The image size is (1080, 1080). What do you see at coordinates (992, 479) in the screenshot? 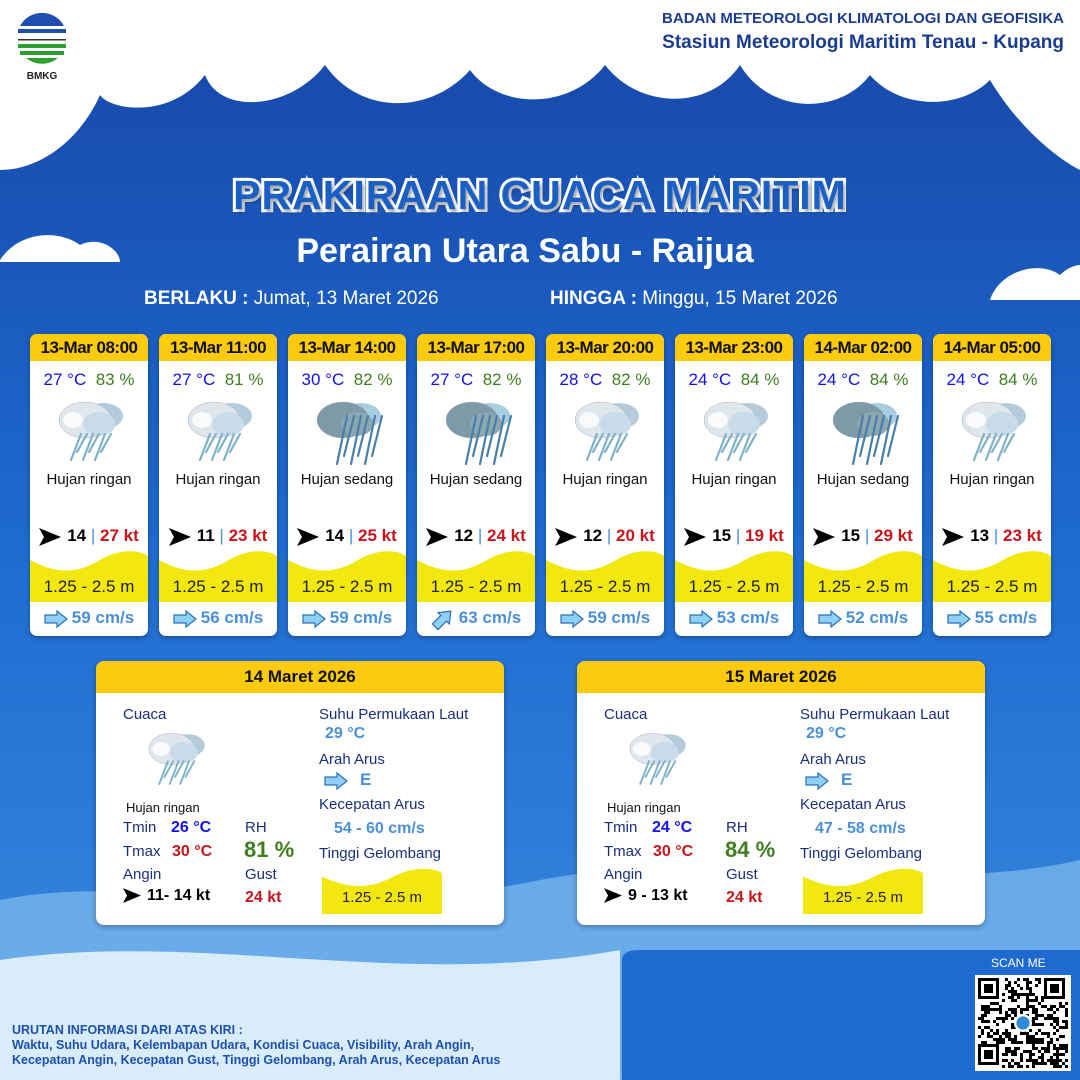
I see `weather-condition: Hujan ringan` at bounding box center [992, 479].